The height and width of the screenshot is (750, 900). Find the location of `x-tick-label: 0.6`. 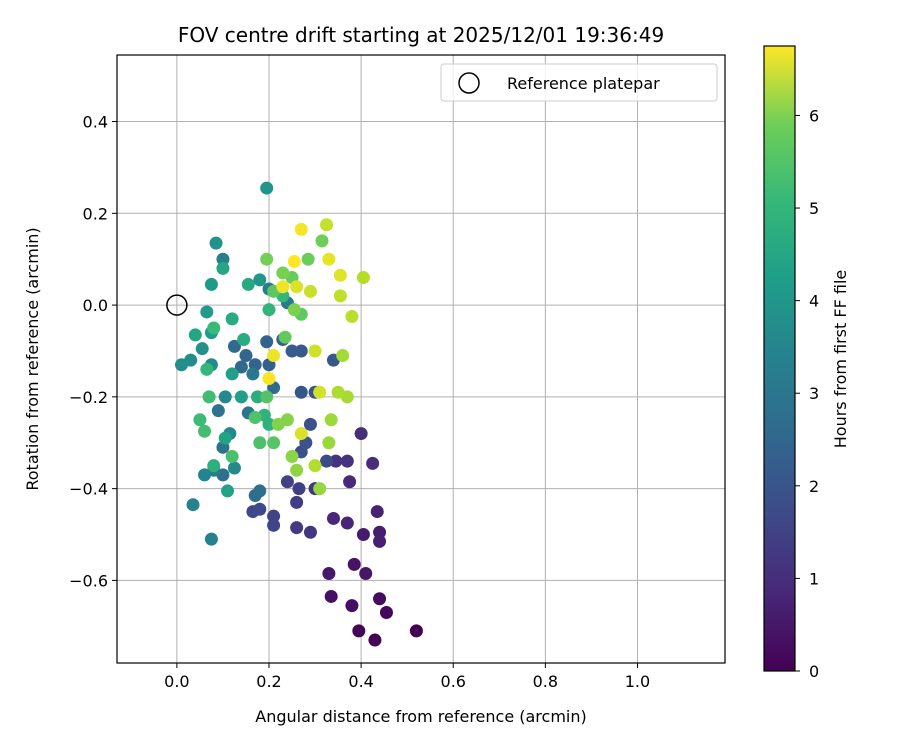

x-tick-label: 0.6 is located at coordinates (453, 681).